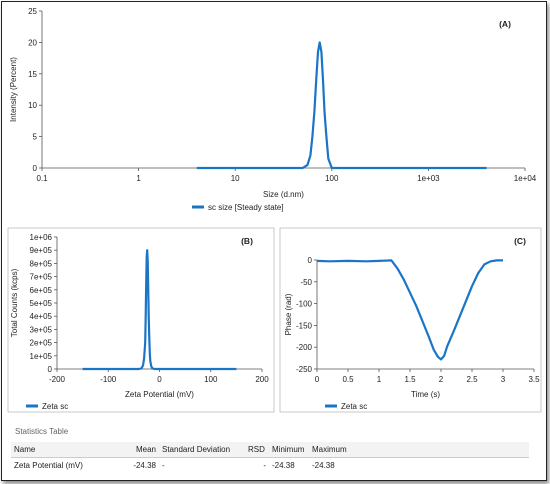 This screenshot has height=484, width=550. What do you see at coordinates (348, 379) in the screenshot?
I see `x-tick-label-c: 0.5` at bounding box center [348, 379].